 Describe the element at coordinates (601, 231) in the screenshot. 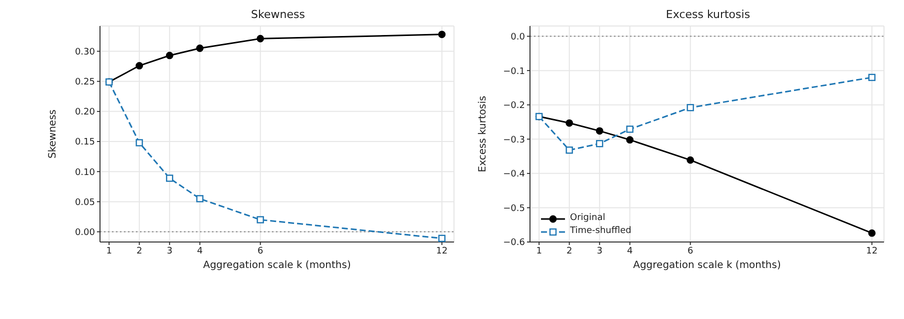

I see `legend-label: Time-shuffled` at that location.